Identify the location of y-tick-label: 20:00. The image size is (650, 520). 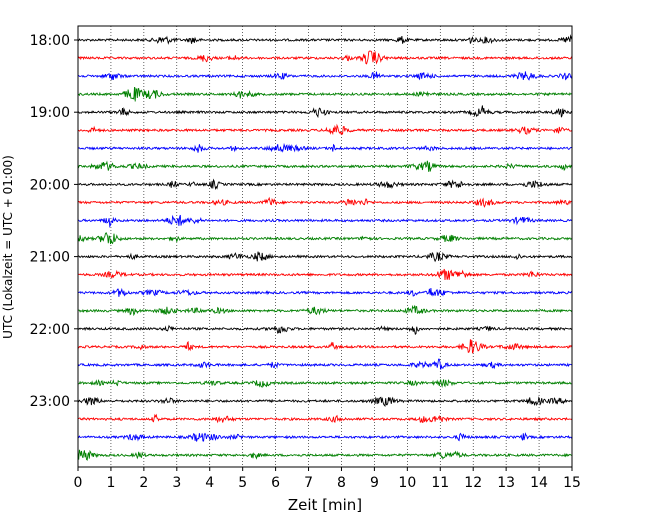
(50, 185).